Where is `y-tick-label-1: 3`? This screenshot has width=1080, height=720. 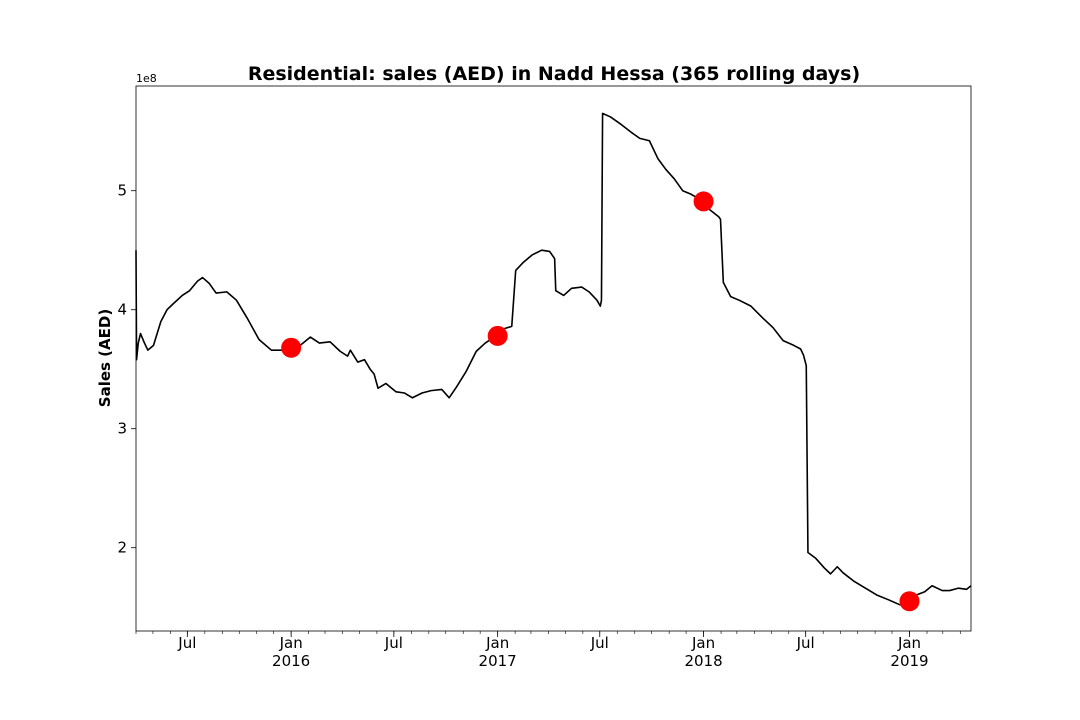
y-tick-label-1: 3 is located at coordinates (122, 429).